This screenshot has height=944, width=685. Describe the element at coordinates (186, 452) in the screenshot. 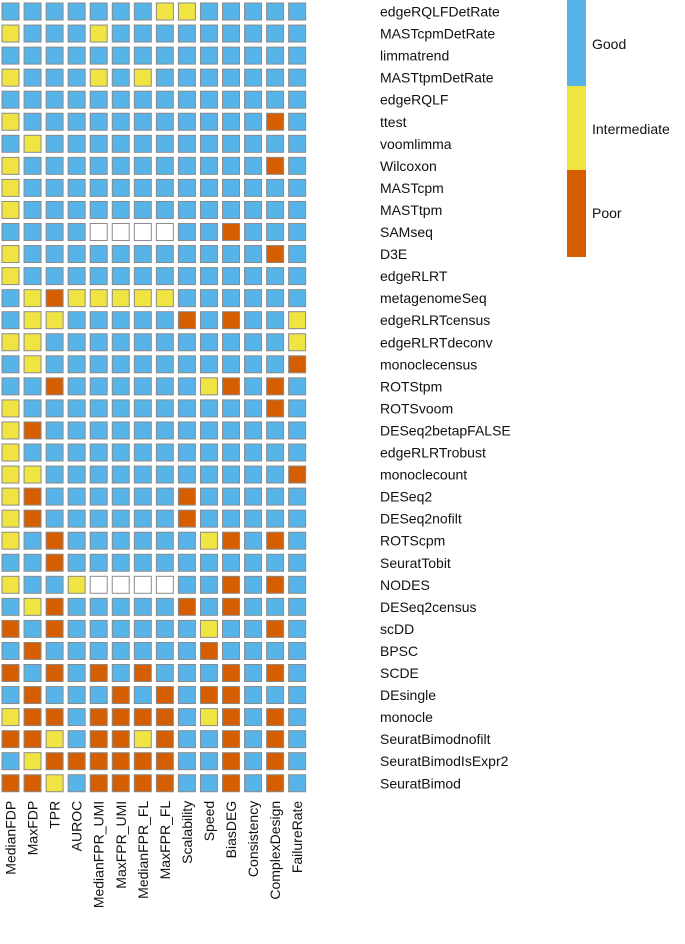

I see `cell-edgerlrtrobust-scalability` at that location.